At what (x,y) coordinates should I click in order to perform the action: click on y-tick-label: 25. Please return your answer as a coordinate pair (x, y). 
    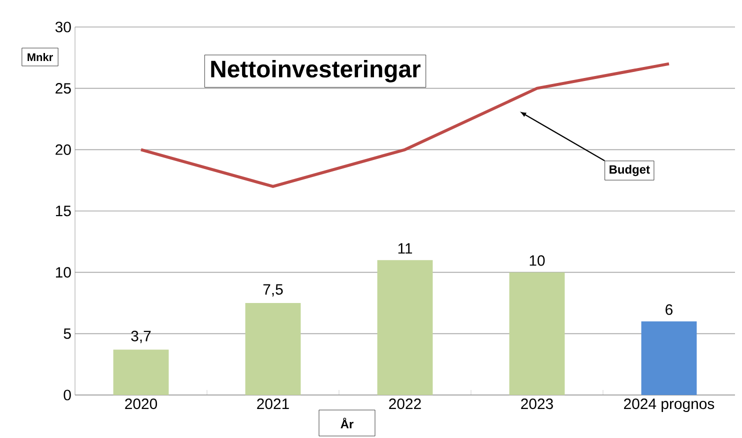
    Looking at the image, I should click on (63, 88).